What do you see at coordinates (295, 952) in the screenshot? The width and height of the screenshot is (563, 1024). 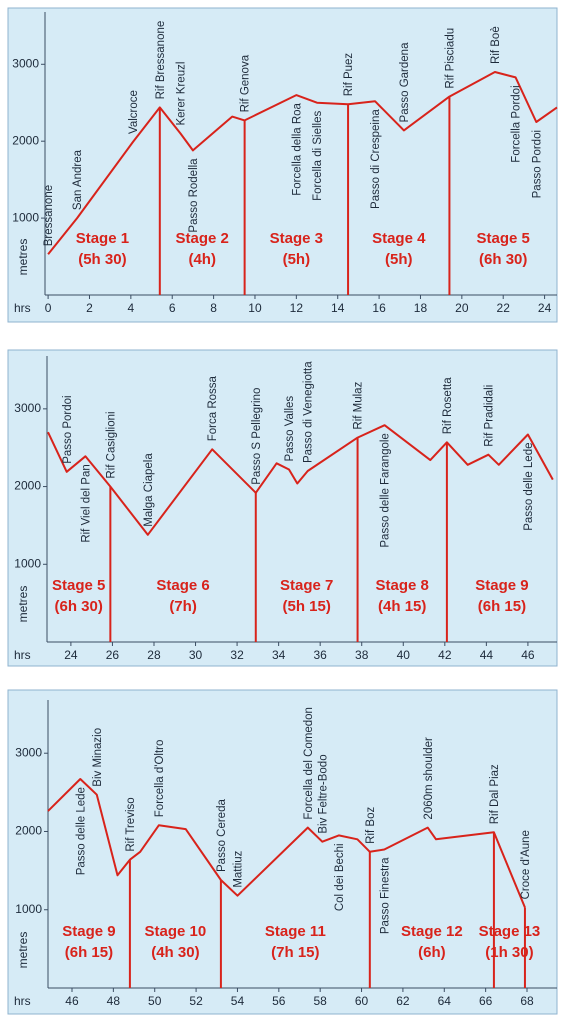 I see `stage-duration: (7h 15)` at bounding box center [295, 952].